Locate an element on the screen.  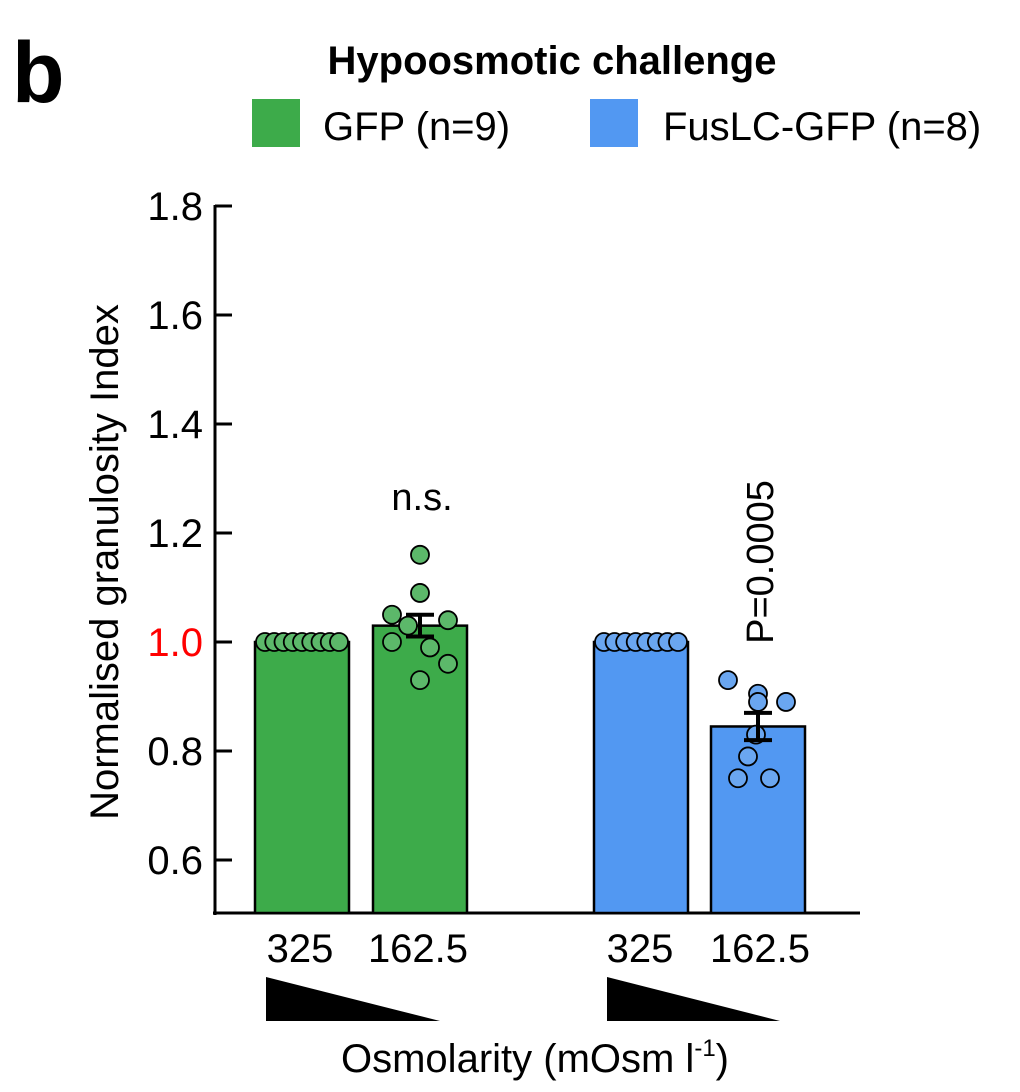
category-label-gfp-162: 162.5 is located at coordinates (418, 949).